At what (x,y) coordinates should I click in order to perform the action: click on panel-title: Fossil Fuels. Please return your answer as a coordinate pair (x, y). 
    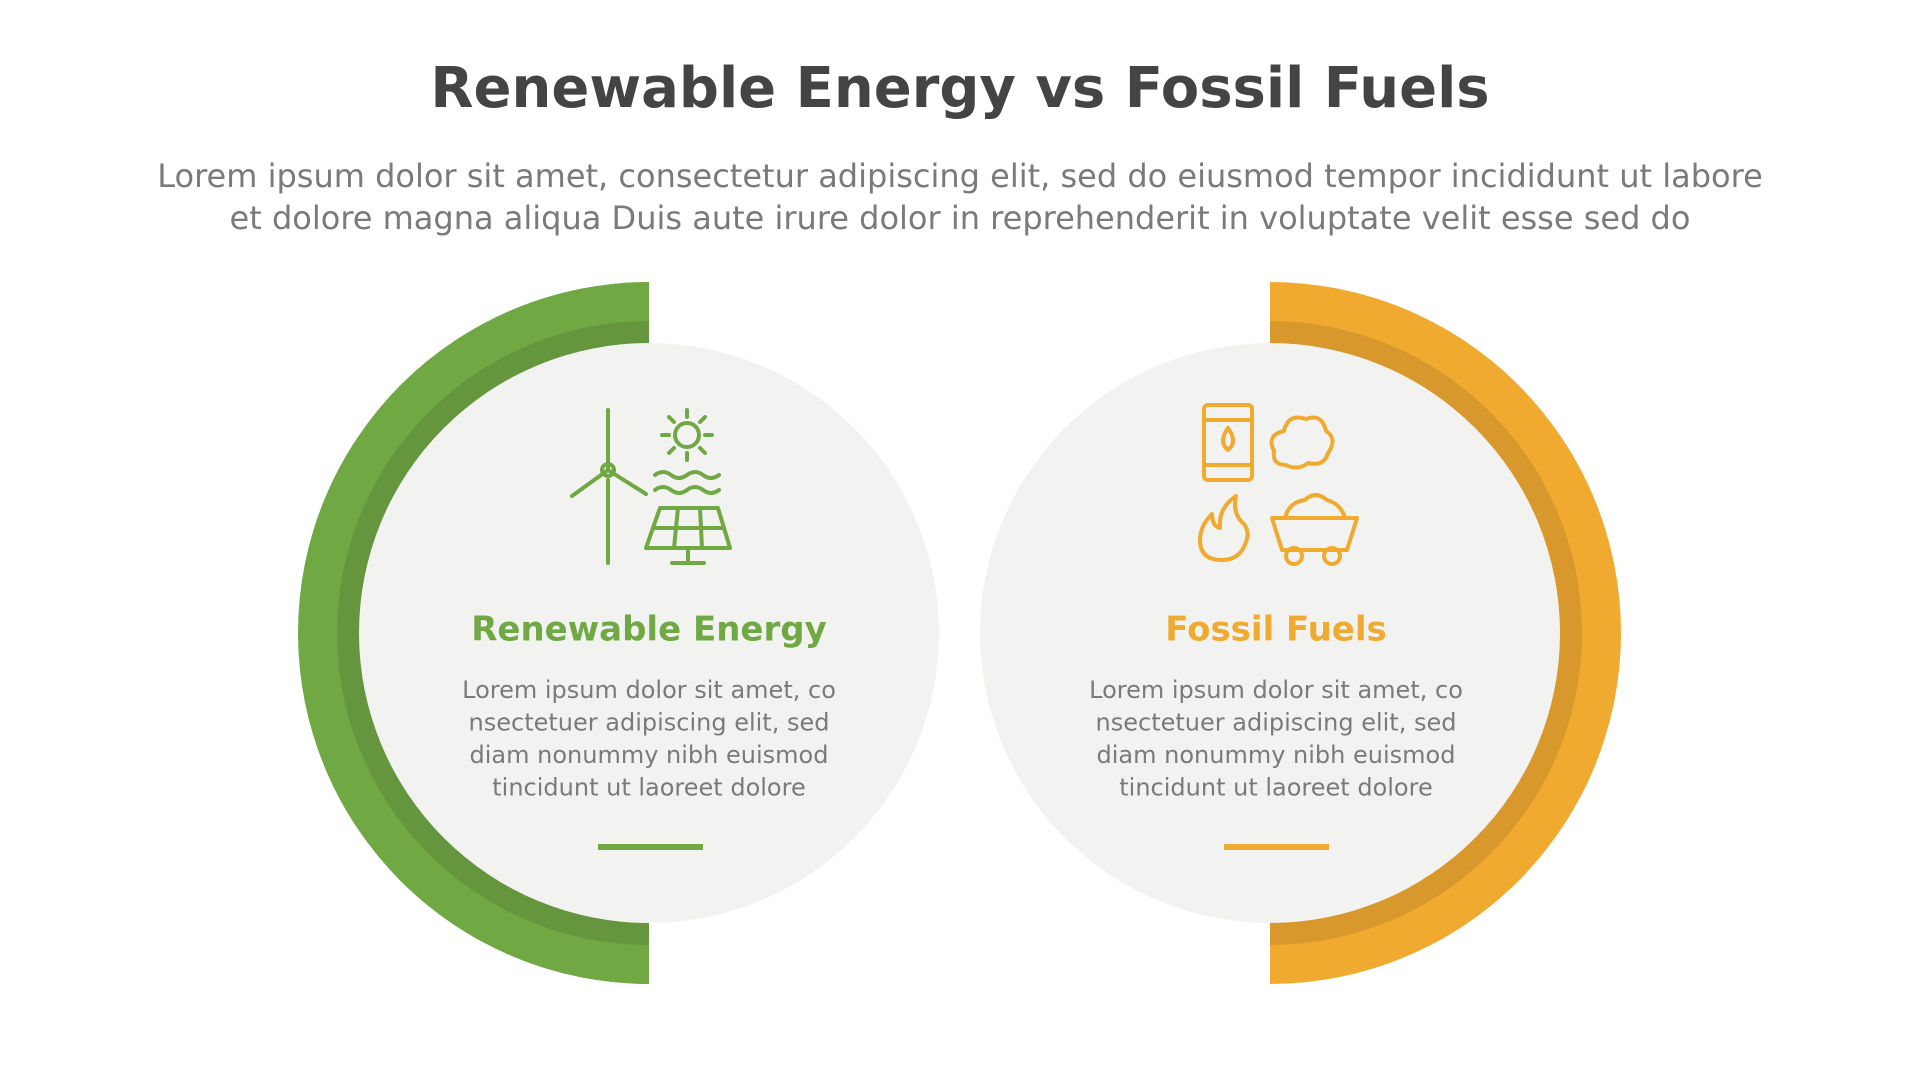
    Looking at the image, I should click on (1276, 630).